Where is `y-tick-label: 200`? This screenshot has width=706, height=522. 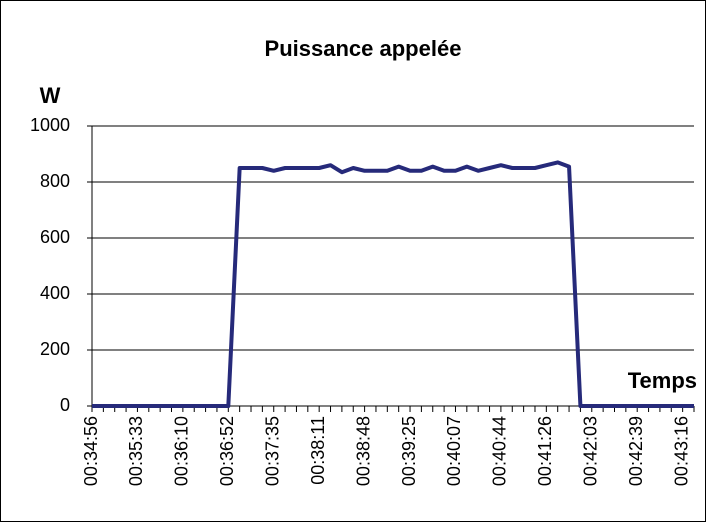 y-tick-label: 200 is located at coordinates (55, 349).